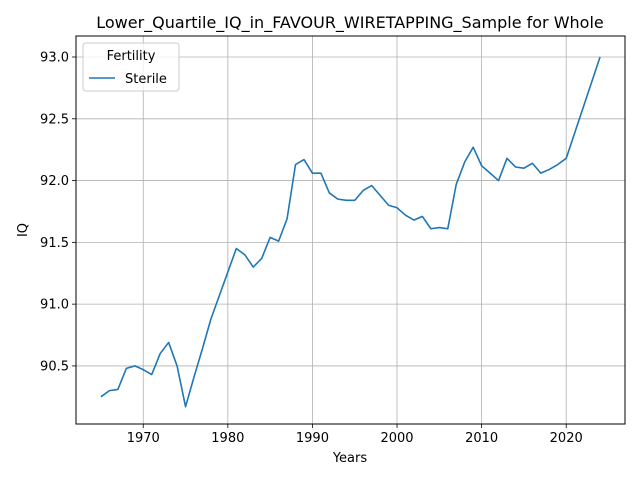  What do you see at coordinates (54, 58) in the screenshot?
I see `y-tick-label: 93.0` at bounding box center [54, 58].